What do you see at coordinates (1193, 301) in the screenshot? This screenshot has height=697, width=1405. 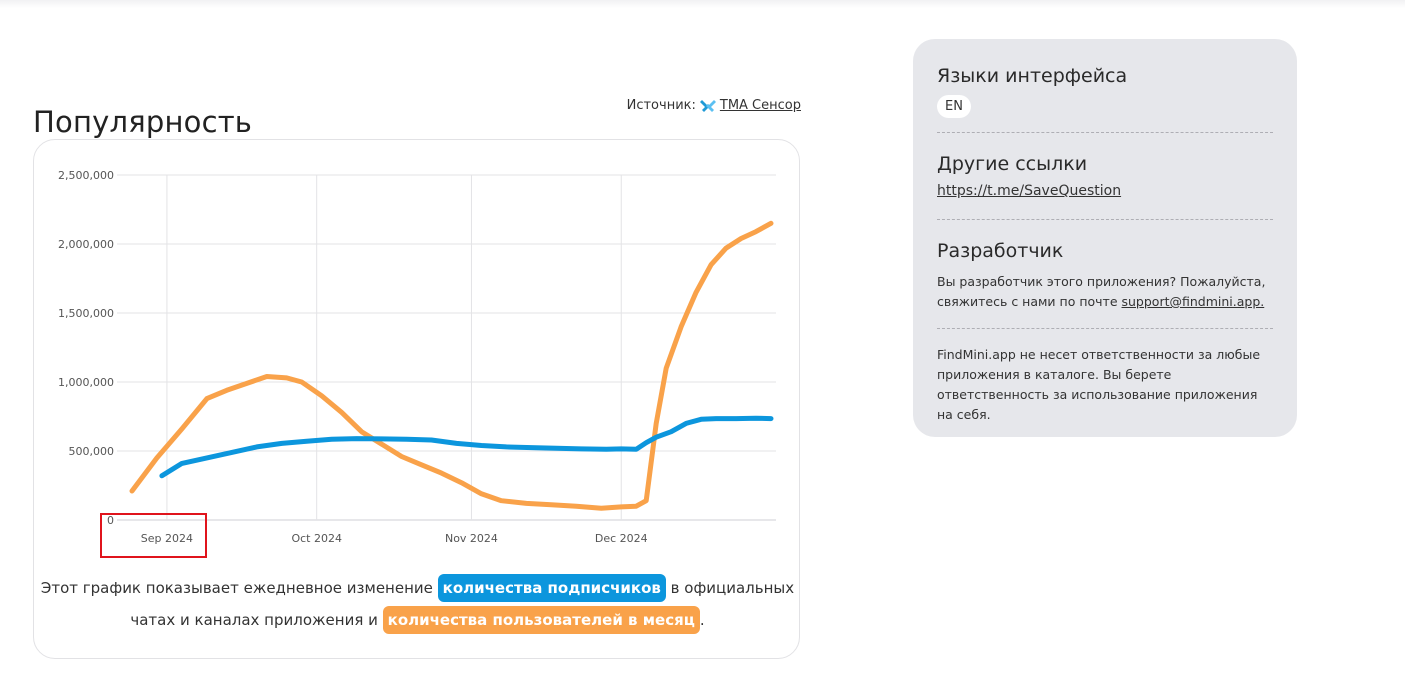 I see `developer-email-link: support@findmini.app.` at bounding box center [1193, 301].